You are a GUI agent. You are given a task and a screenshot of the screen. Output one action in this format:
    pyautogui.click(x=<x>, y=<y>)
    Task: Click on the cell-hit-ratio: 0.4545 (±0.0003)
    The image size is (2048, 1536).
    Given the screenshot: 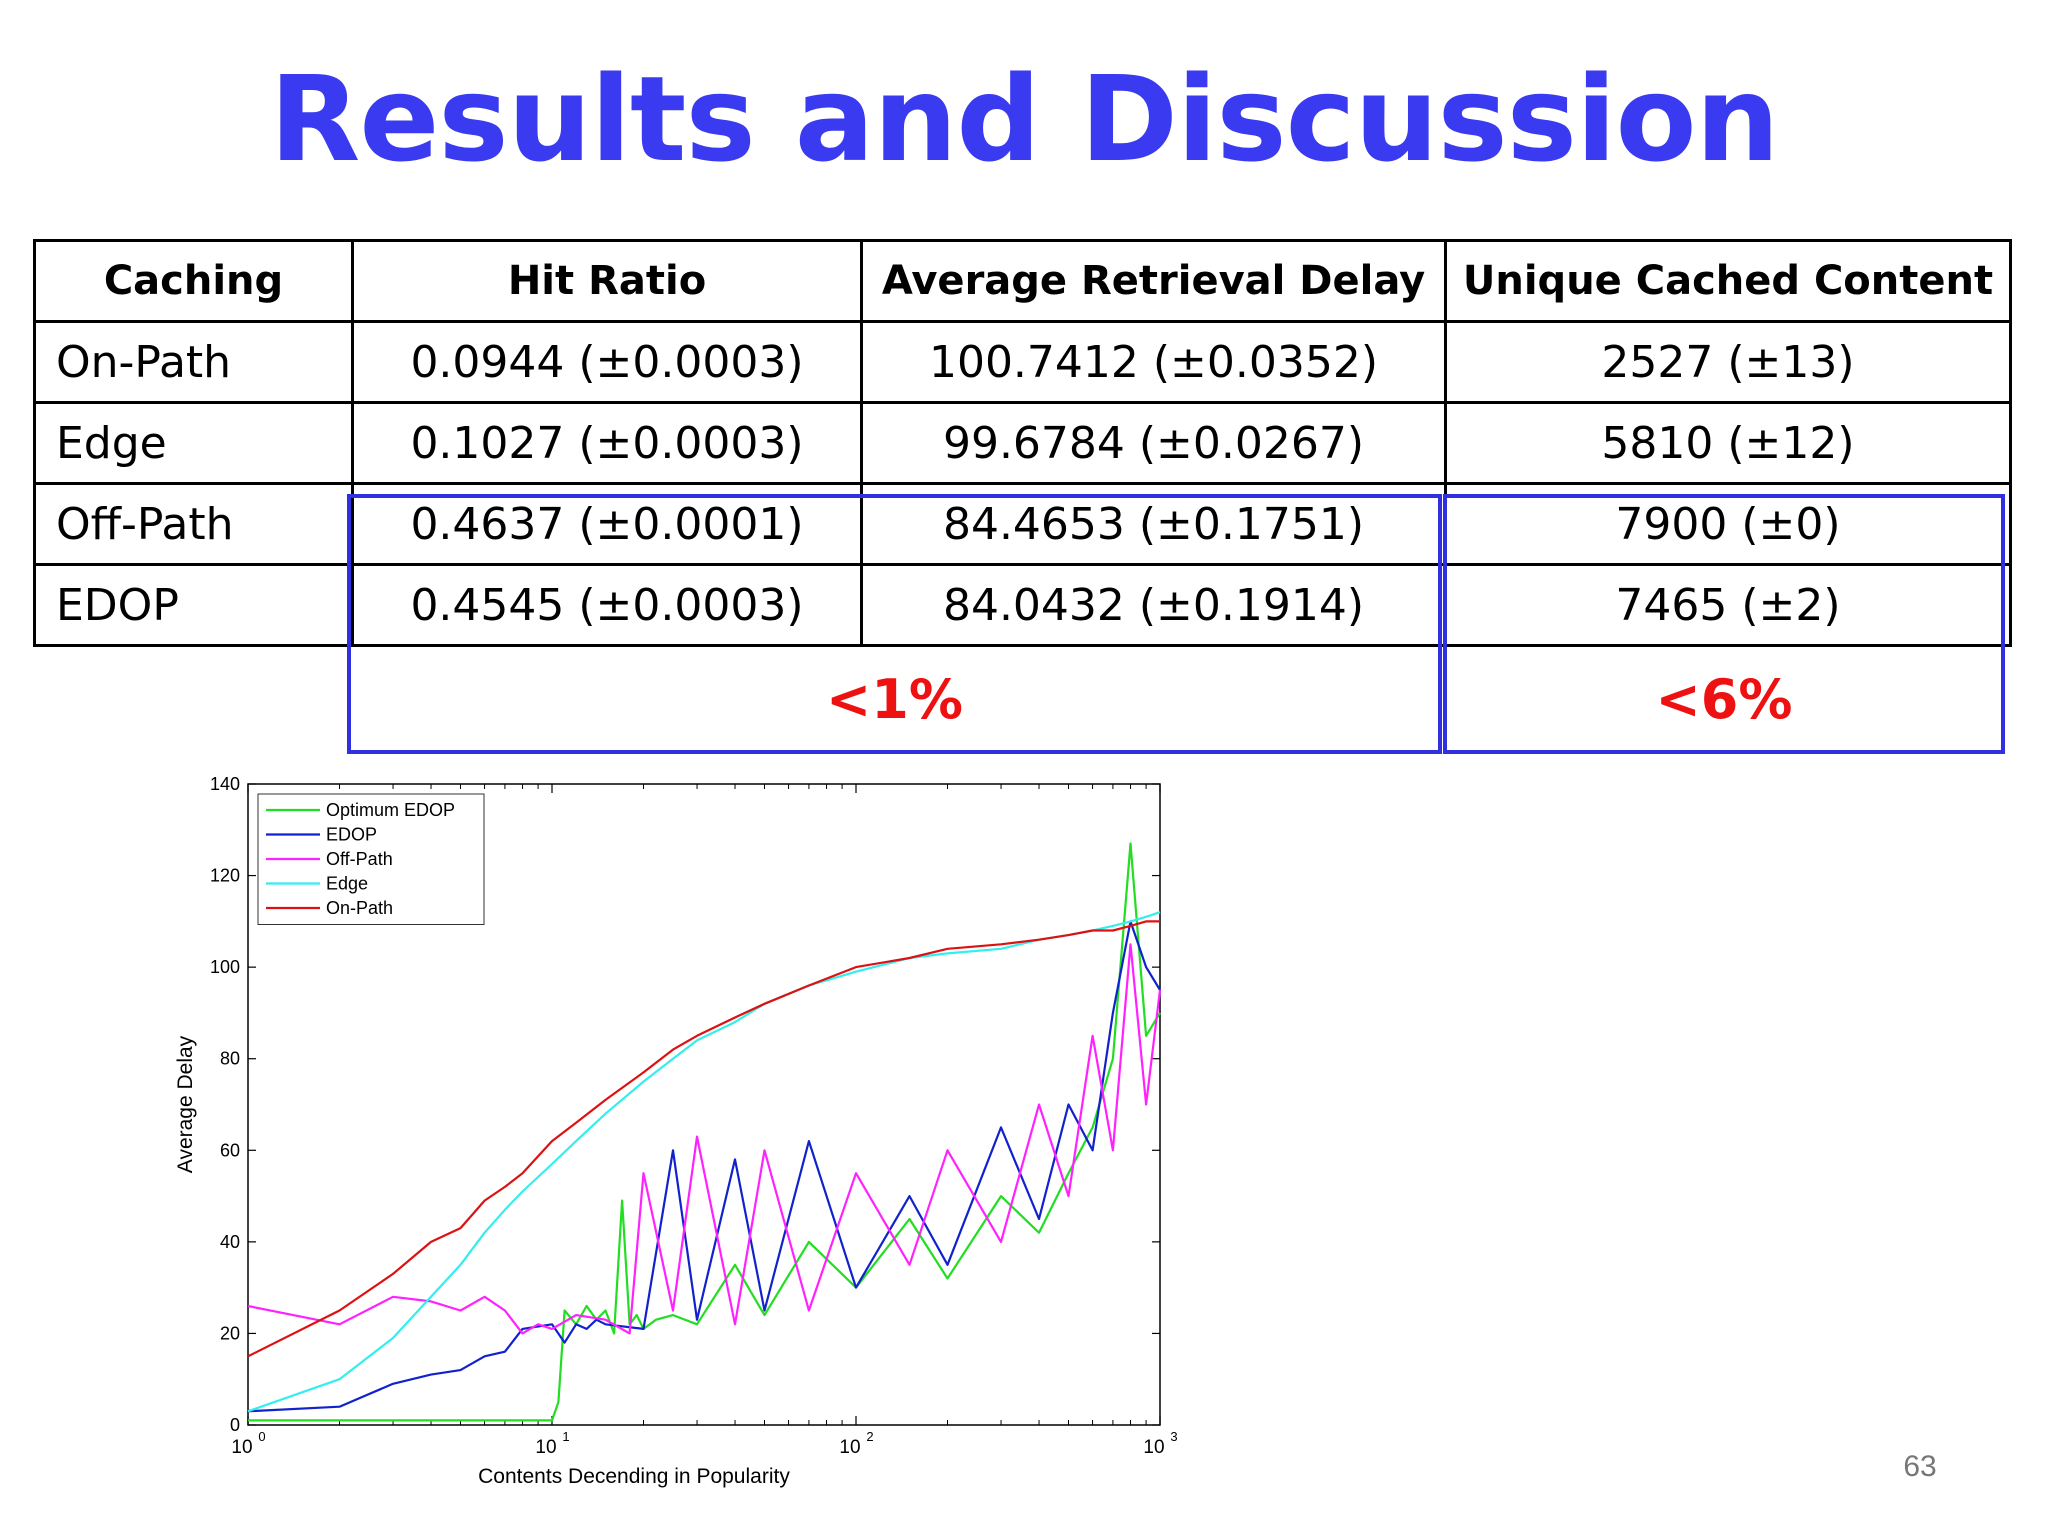 What is the action you would take?
    pyautogui.click(x=607, y=605)
    